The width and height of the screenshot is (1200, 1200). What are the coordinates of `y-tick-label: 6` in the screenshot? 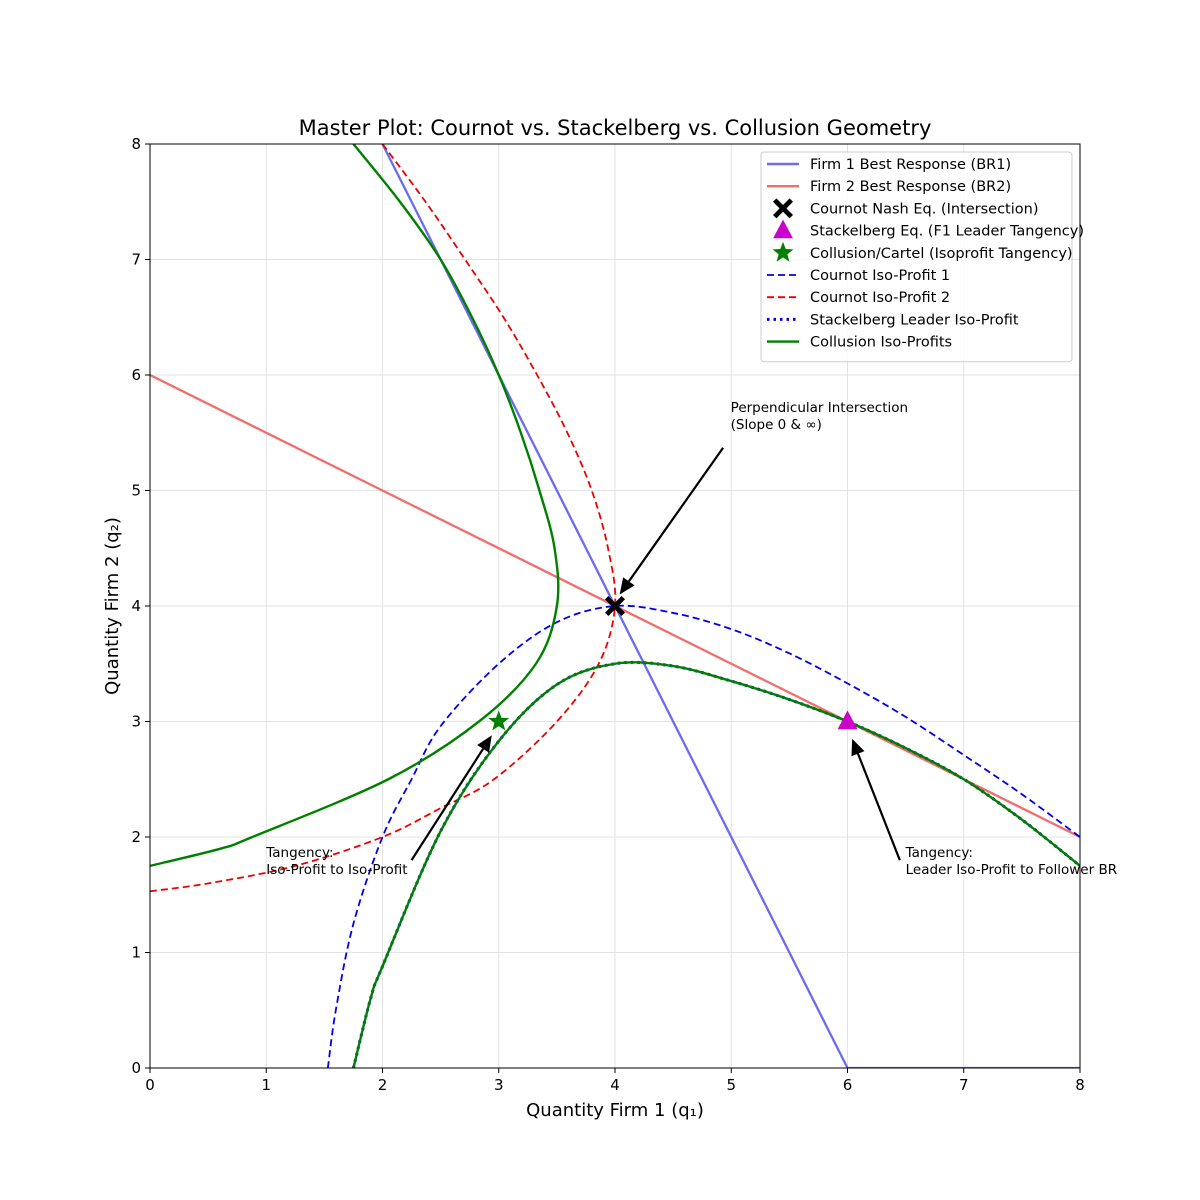 It's located at (136, 375).